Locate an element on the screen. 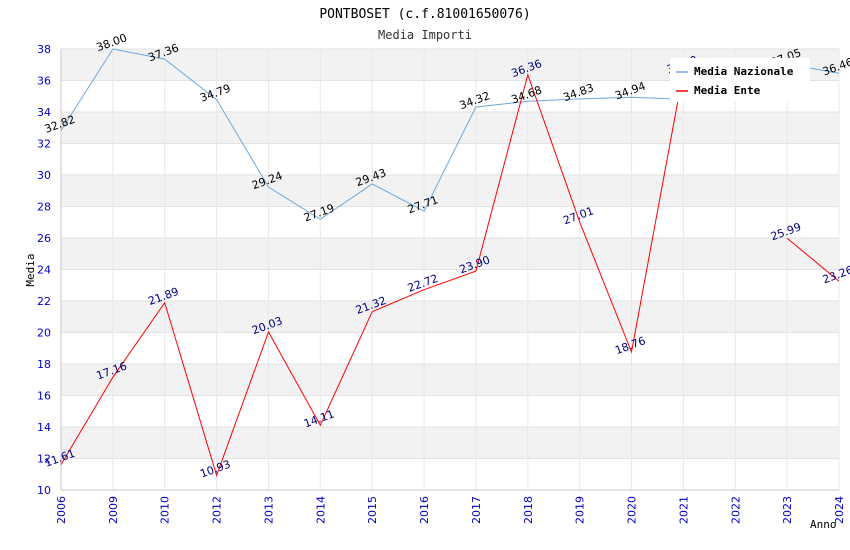  y-tick-label: 26 is located at coordinates (44, 238).